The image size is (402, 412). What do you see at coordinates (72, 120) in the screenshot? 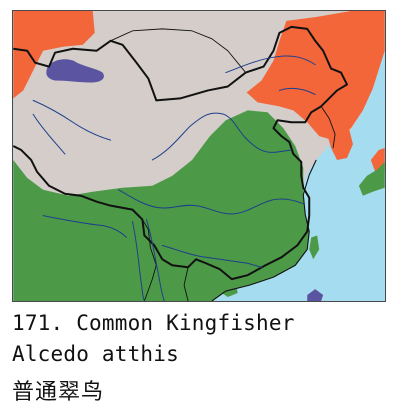
I see `river-west-tributary` at bounding box center [72, 120].